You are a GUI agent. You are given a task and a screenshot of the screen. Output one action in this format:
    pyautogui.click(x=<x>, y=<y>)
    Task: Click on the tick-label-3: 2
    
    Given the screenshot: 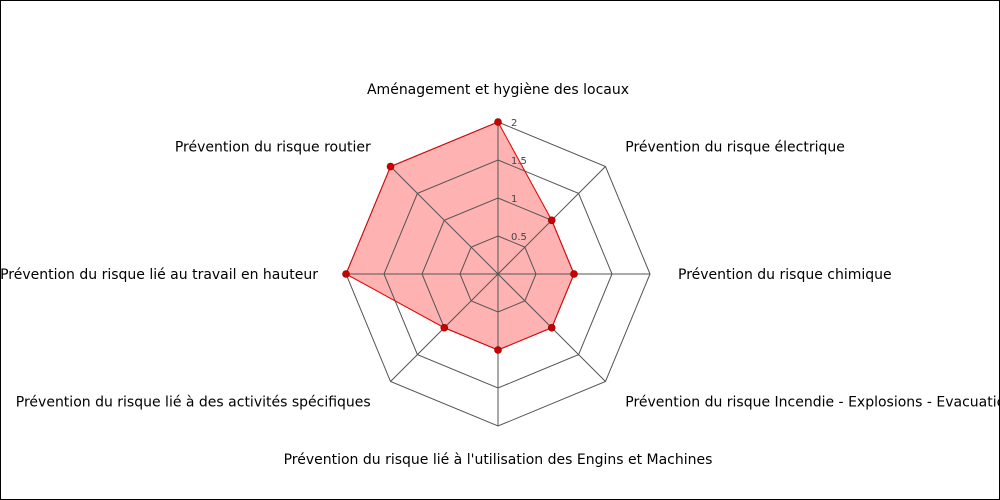 What is the action you would take?
    pyautogui.click(x=514, y=123)
    